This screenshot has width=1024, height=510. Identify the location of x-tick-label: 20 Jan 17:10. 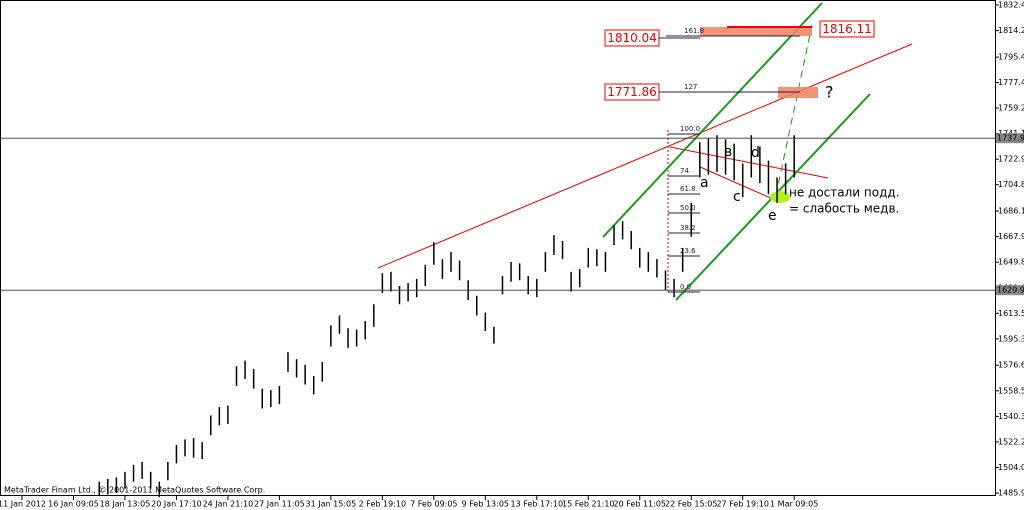
(176, 504).